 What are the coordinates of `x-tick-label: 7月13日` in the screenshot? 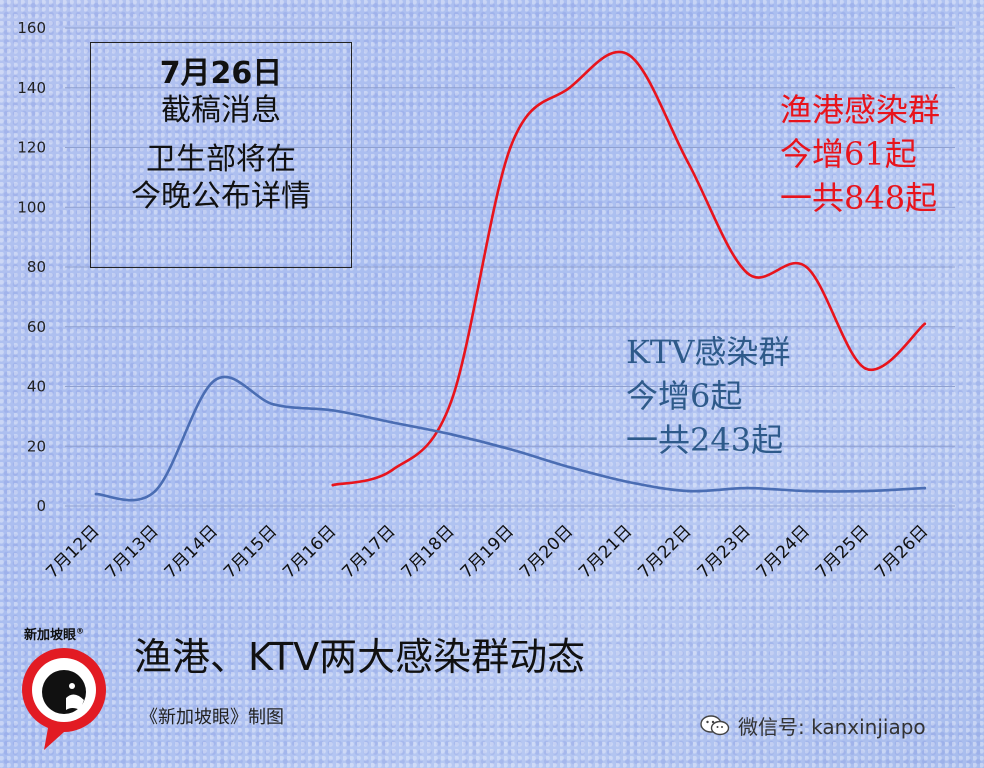 It's located at (132, 551).